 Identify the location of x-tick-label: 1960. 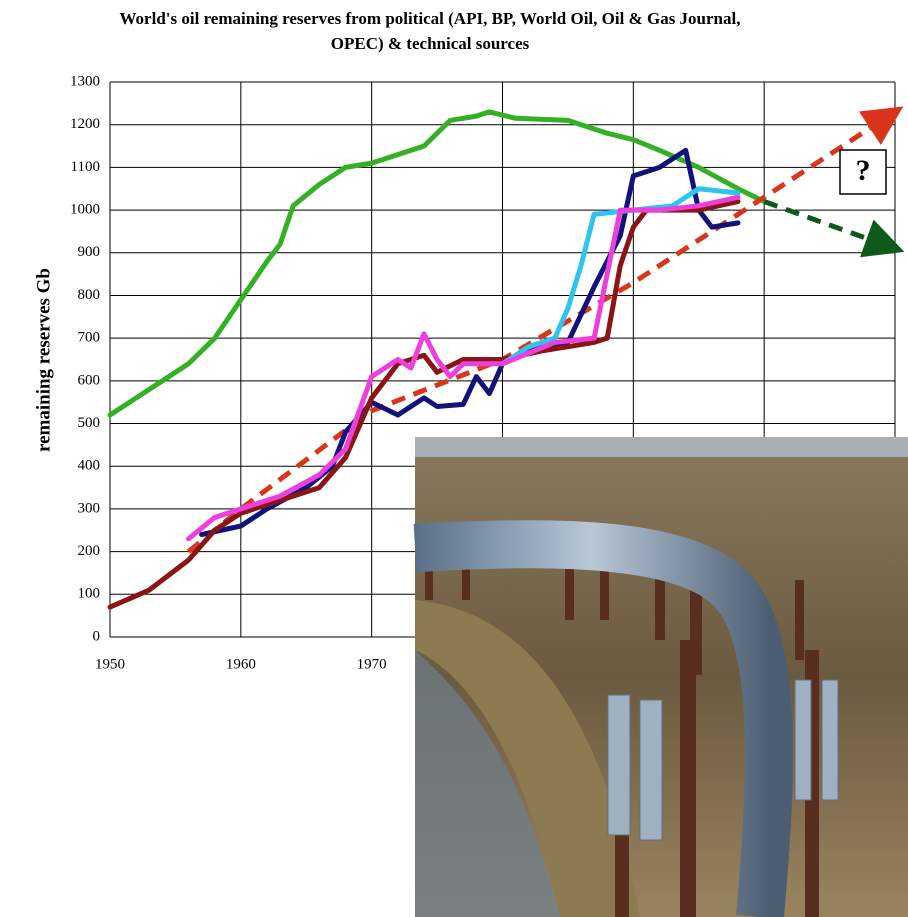
(241, 664).